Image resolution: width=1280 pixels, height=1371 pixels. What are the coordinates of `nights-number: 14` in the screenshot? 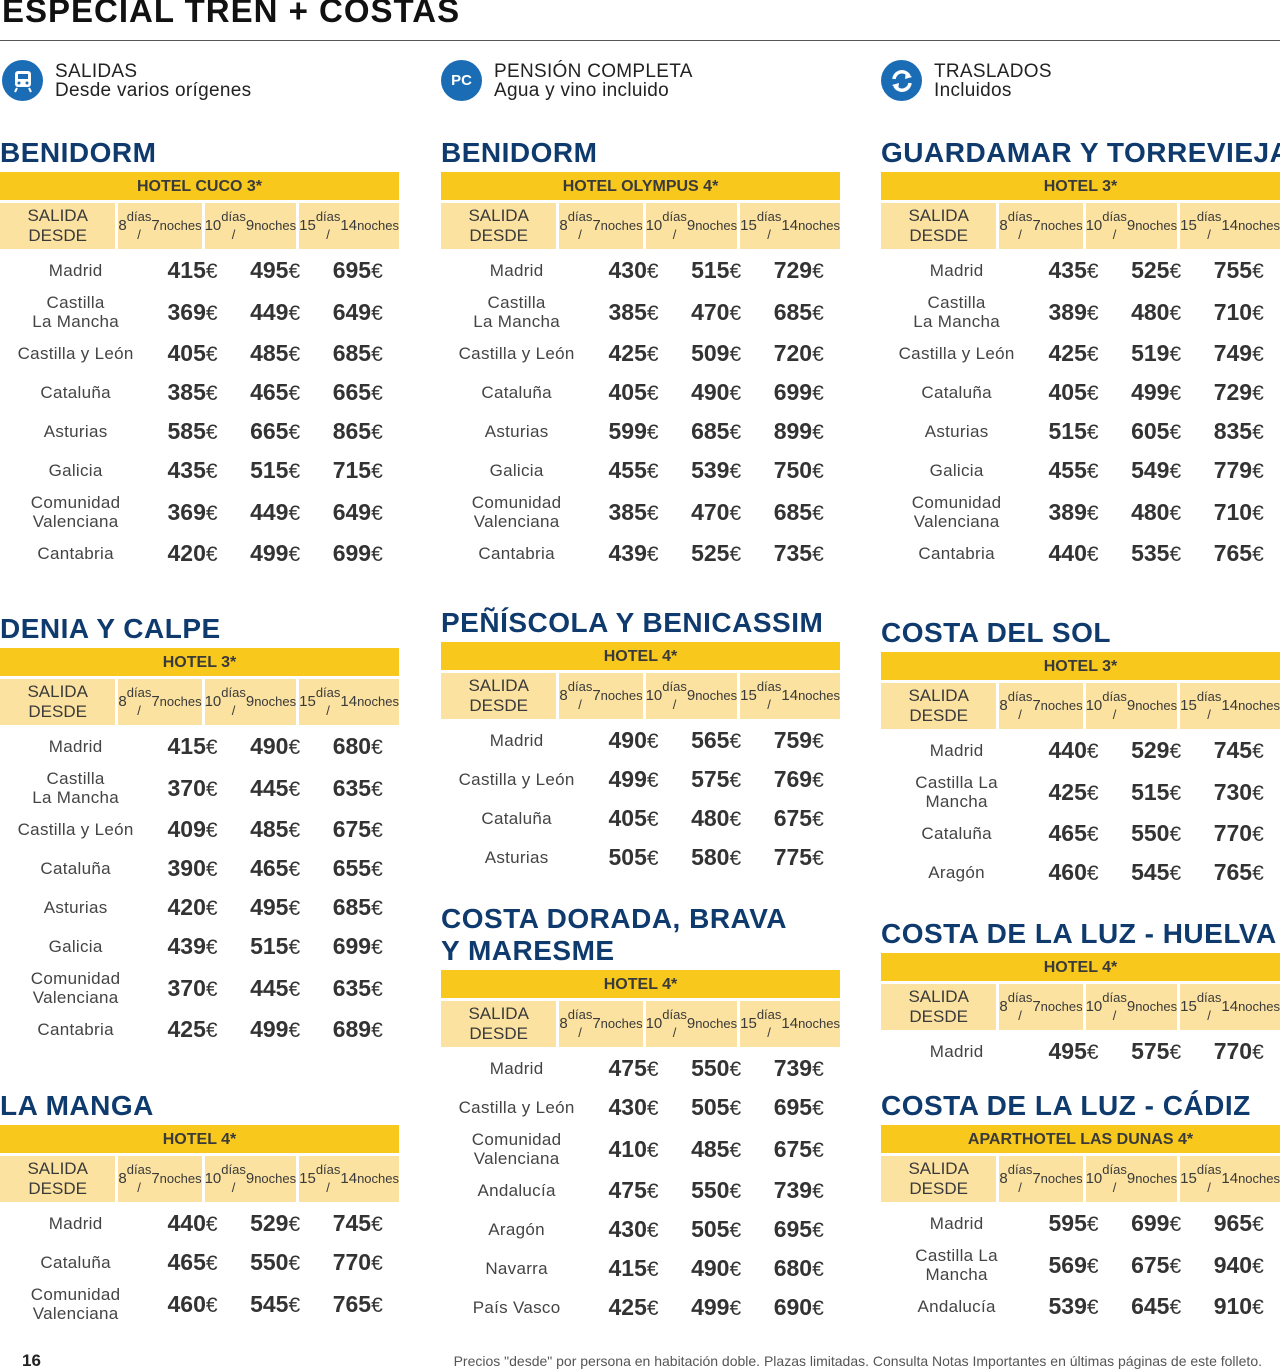 It's located at (790, 225).